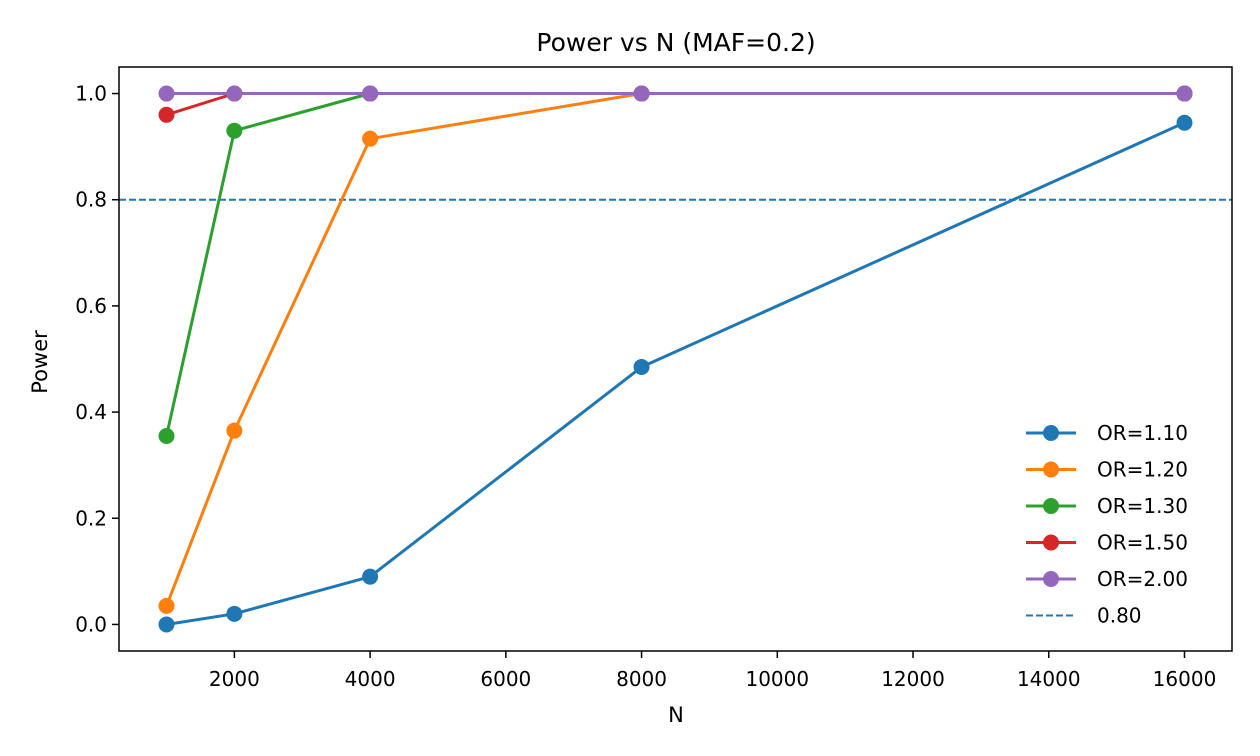  I want to click on x-tick-label: 2000, so click(234, 679).